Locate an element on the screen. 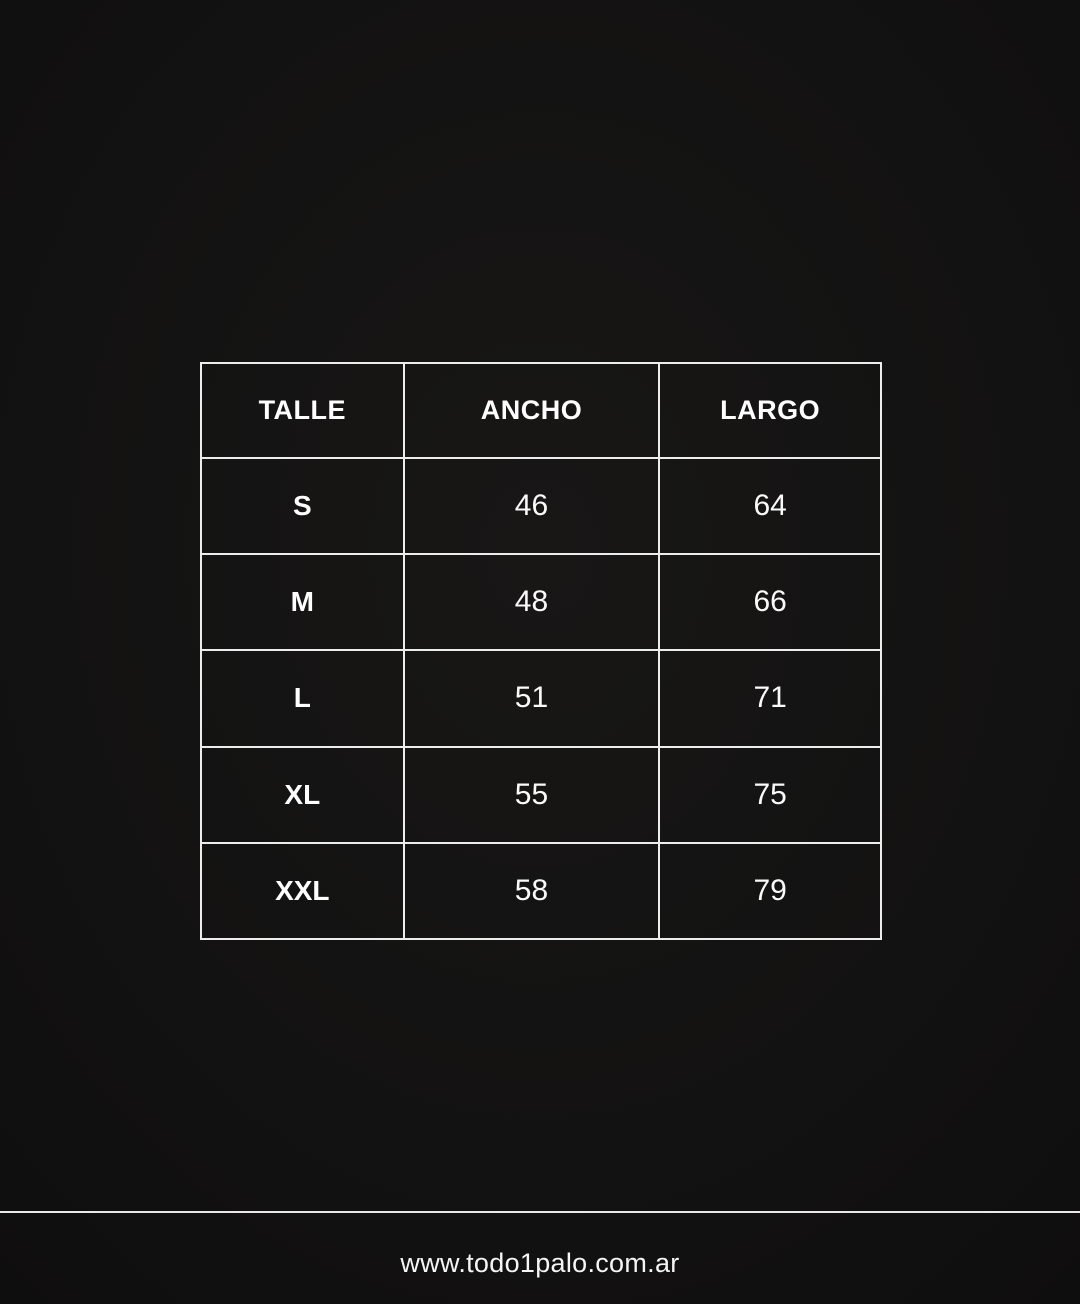  size-cell: XXL is located at coordinates (302, 891).